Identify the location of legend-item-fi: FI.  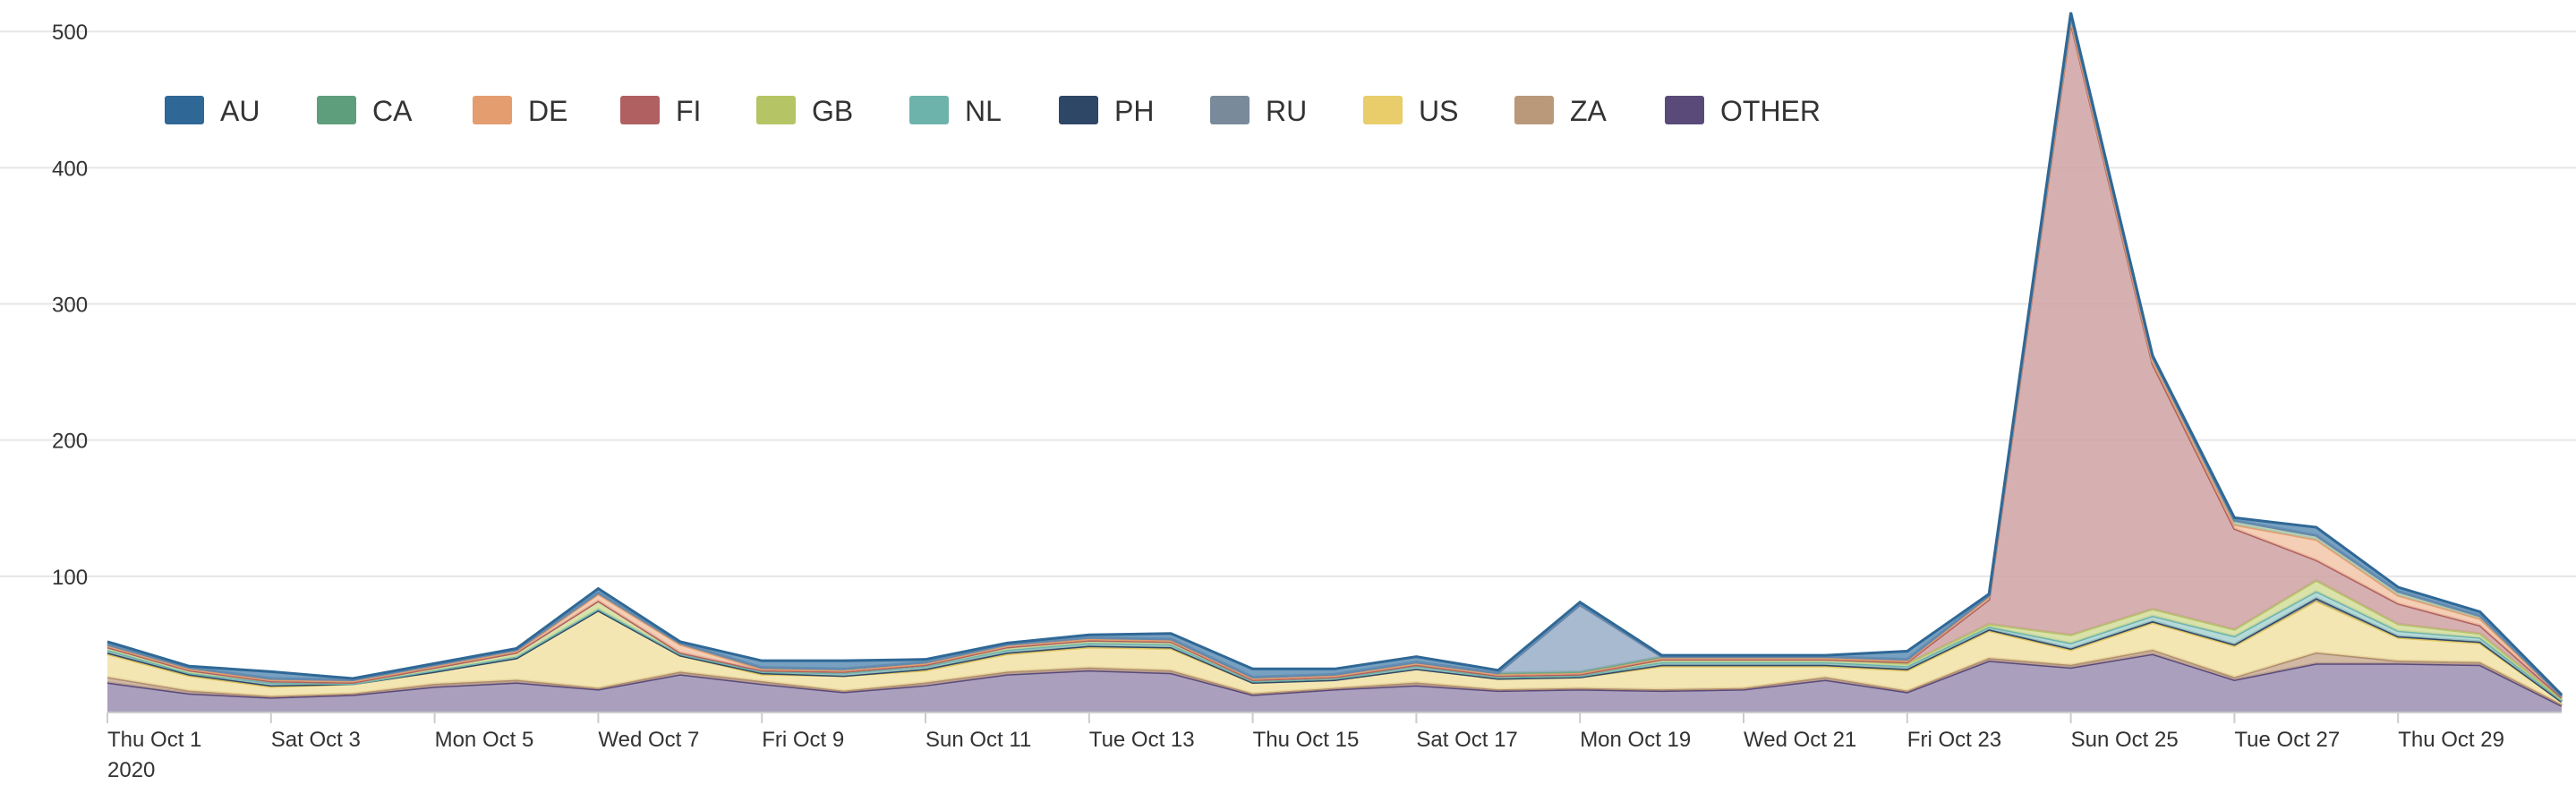
(660, 111).